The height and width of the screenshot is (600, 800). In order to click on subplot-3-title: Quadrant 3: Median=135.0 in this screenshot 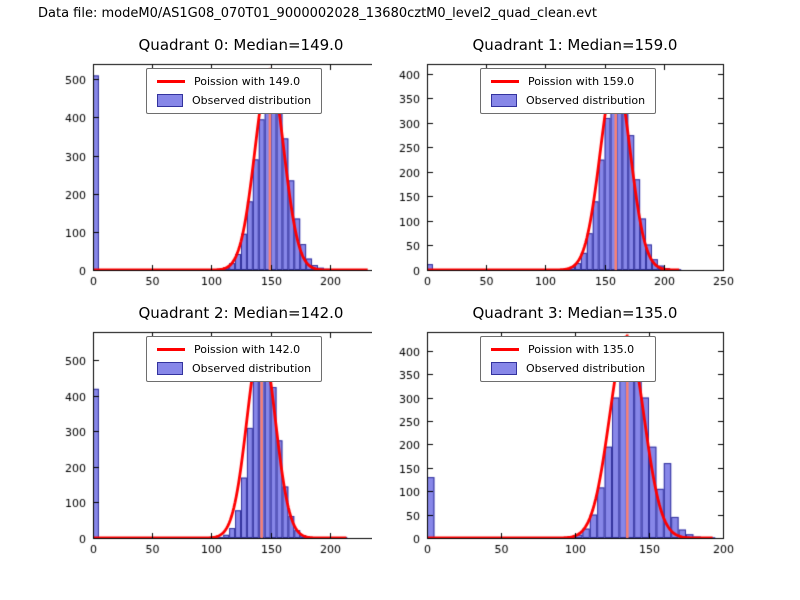, I will do `click(575, 313)`.